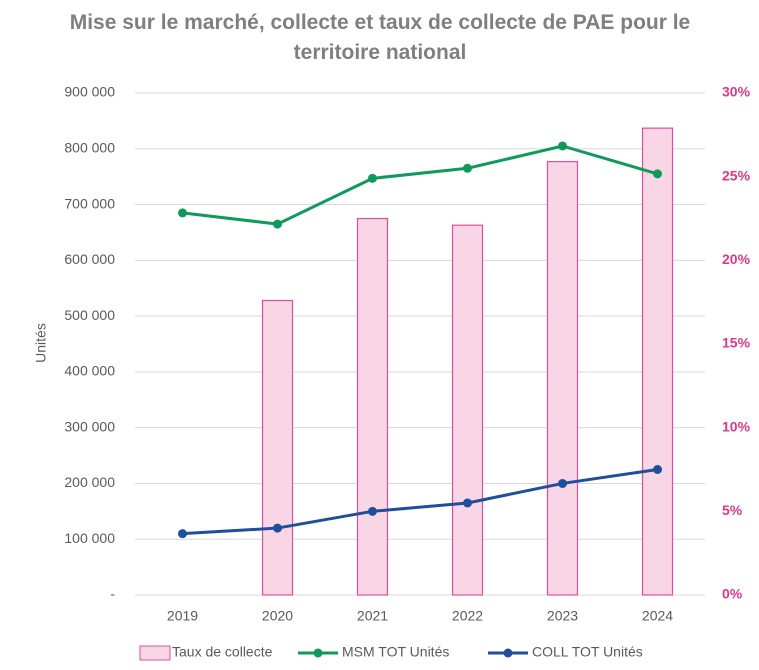  Describe the element at coordinates (277, 616) in the screenshot. I see `x-tick-label: 2020` at that location.